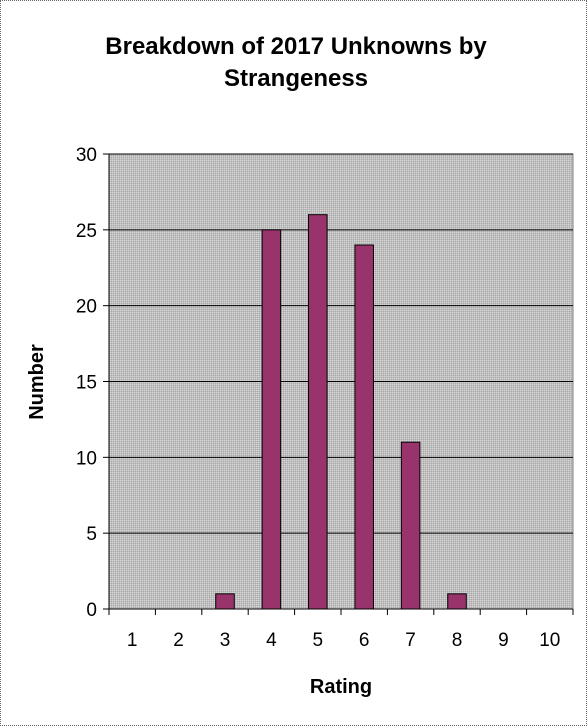 Image resolution: width=587 pixels, height=726 pixels. I want to click on chart-title-line-1: Breakdown of 2017 Unknowns by, so click(296, 46).